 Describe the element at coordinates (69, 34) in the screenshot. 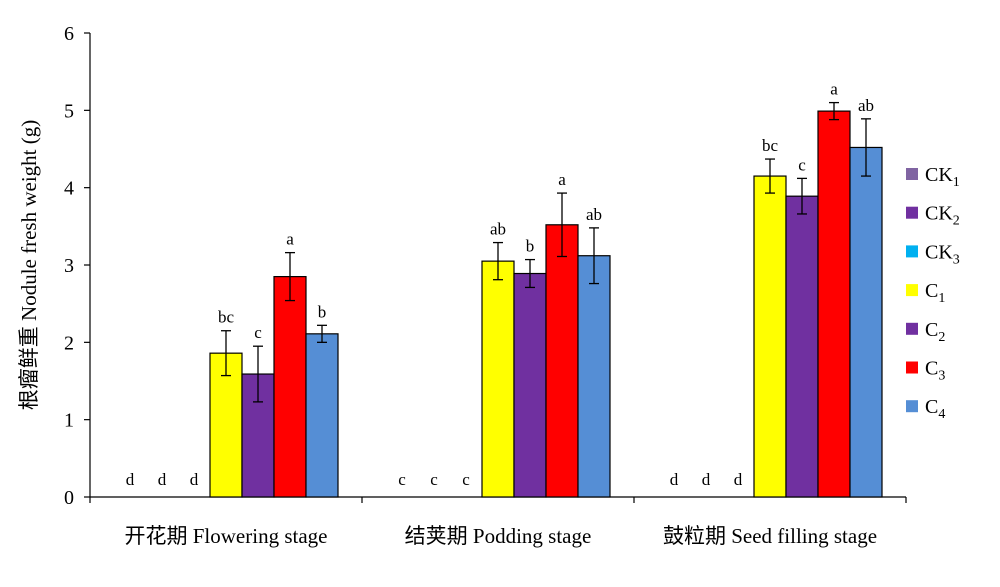

I see `y-tick-label: 6` at that location.